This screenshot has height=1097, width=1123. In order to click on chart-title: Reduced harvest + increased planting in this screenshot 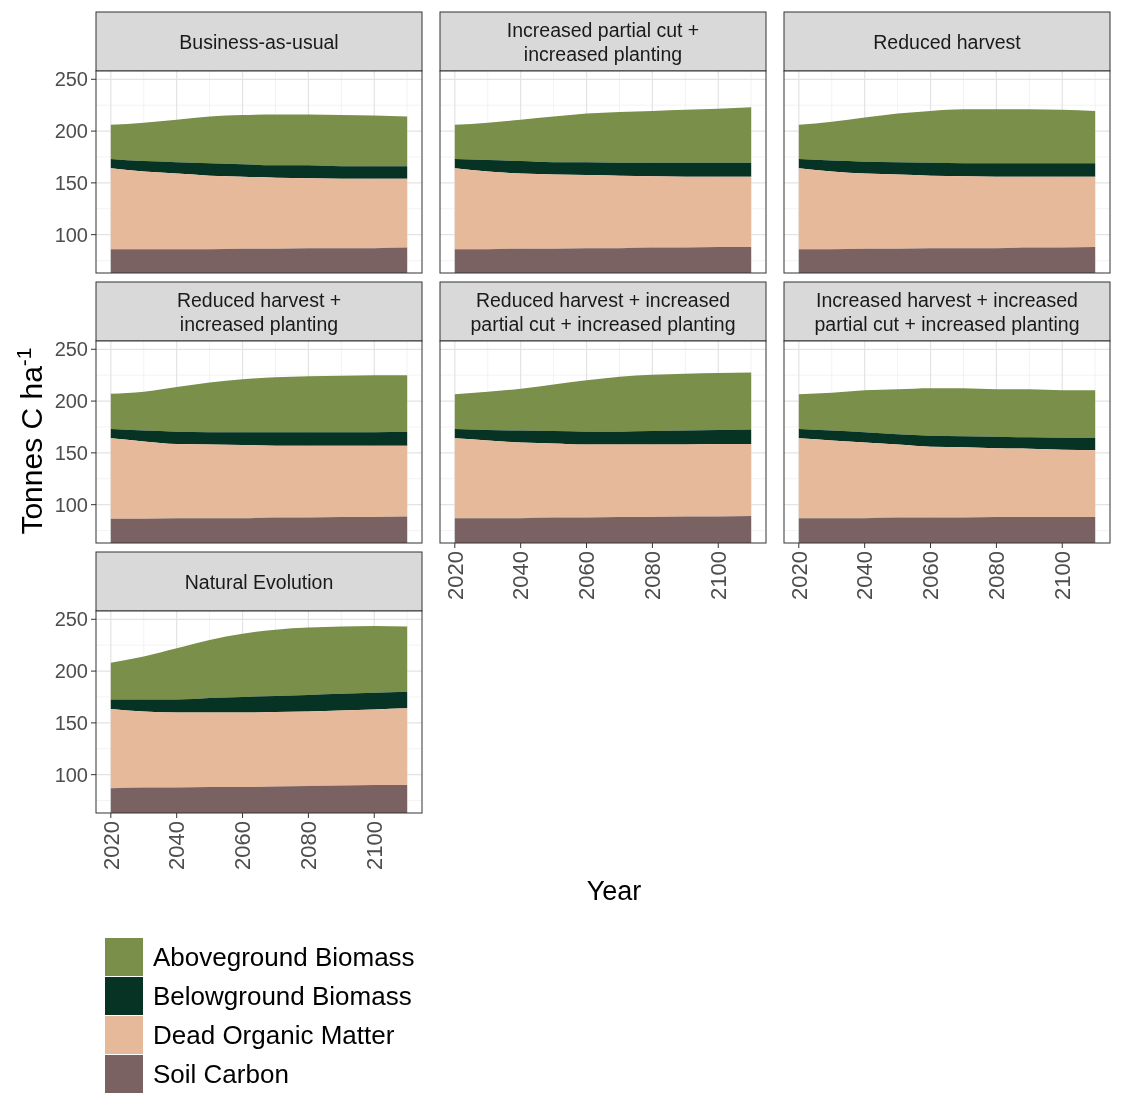, I will do `click(259, 311)`.